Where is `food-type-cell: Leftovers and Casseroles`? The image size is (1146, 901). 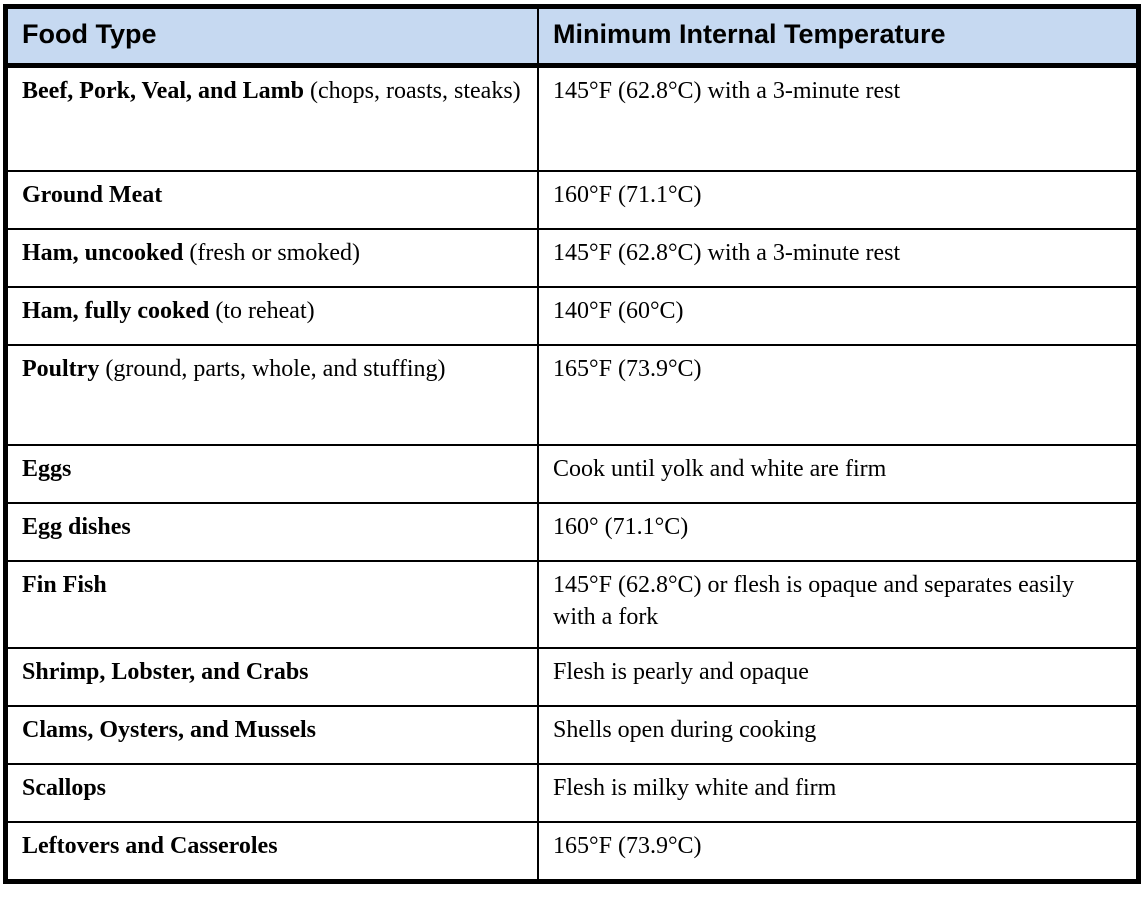
food-type-cell: Leftovers and Casseroles is located at coordinates (271, 852).